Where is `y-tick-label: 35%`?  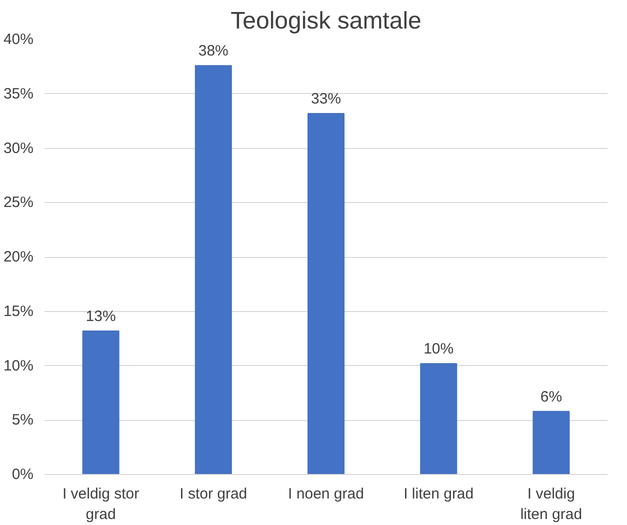 y-tick-label: 35% is located at coordinates (18, 93).